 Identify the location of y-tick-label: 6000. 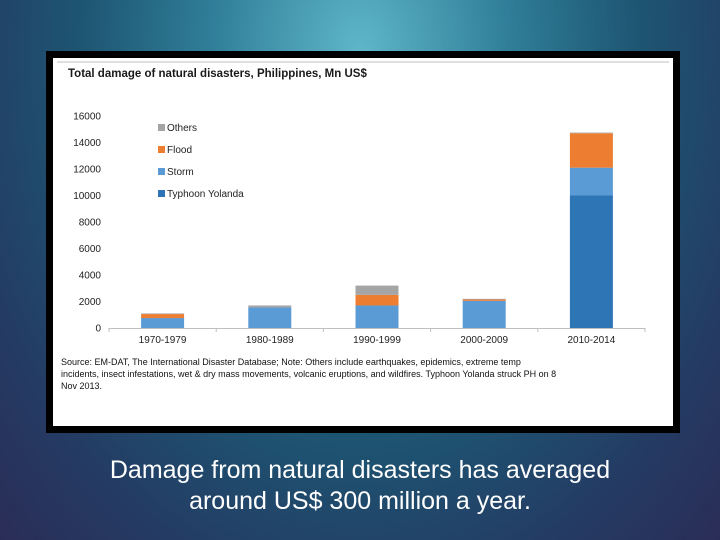
(90, 249).